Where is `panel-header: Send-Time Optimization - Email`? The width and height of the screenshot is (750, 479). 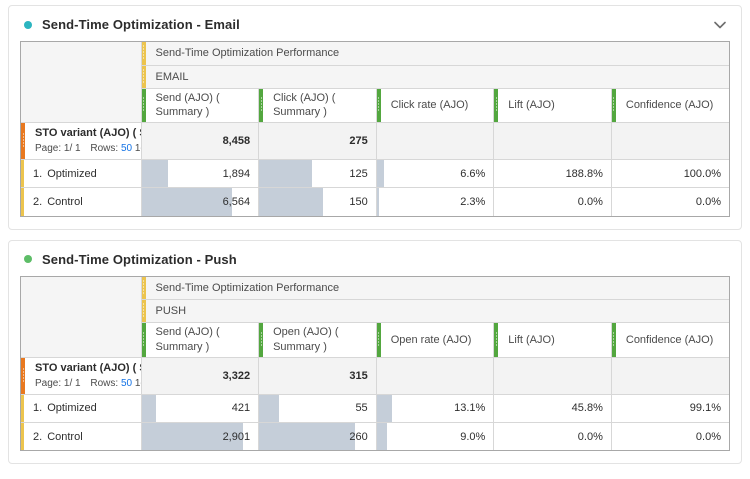 panel-header: Send-Time Optimization - Email is located at coordinates (375, 28).